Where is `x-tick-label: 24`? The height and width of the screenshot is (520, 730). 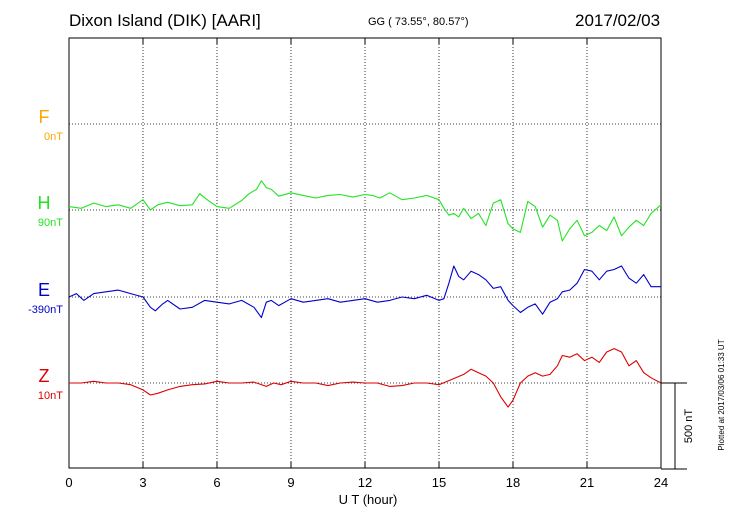
x-tick-label: 24 is located at coordinates (661, 482).